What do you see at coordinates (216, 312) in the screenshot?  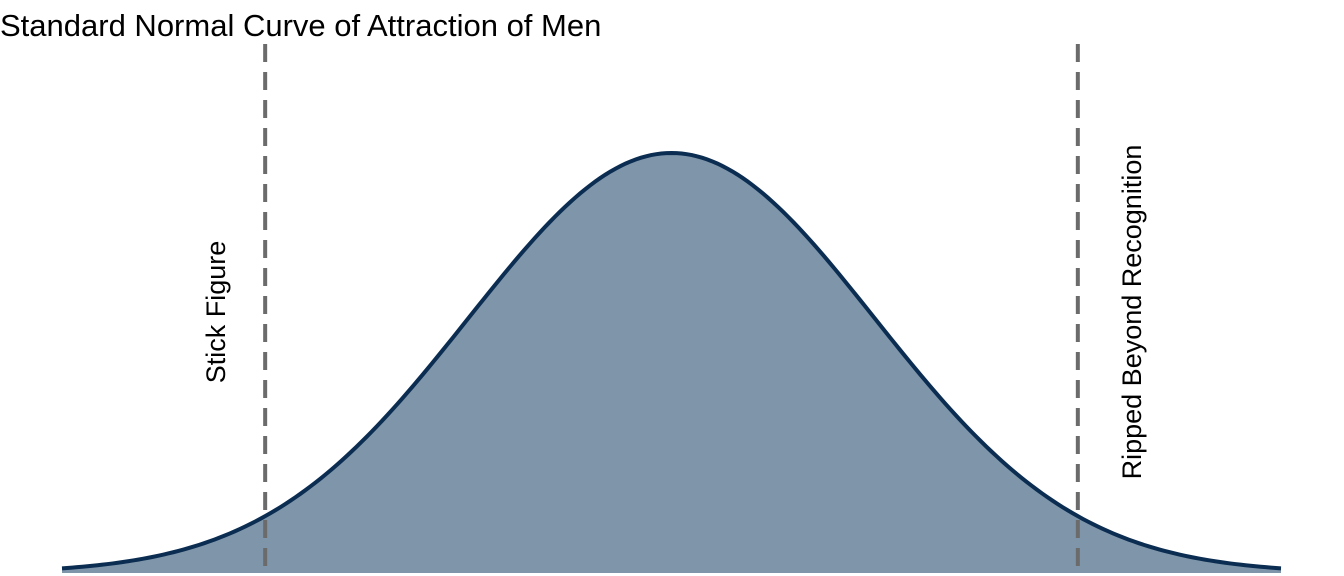 I see `reference-line-label-1: Stick Figure` at bounding box center [216, 312].